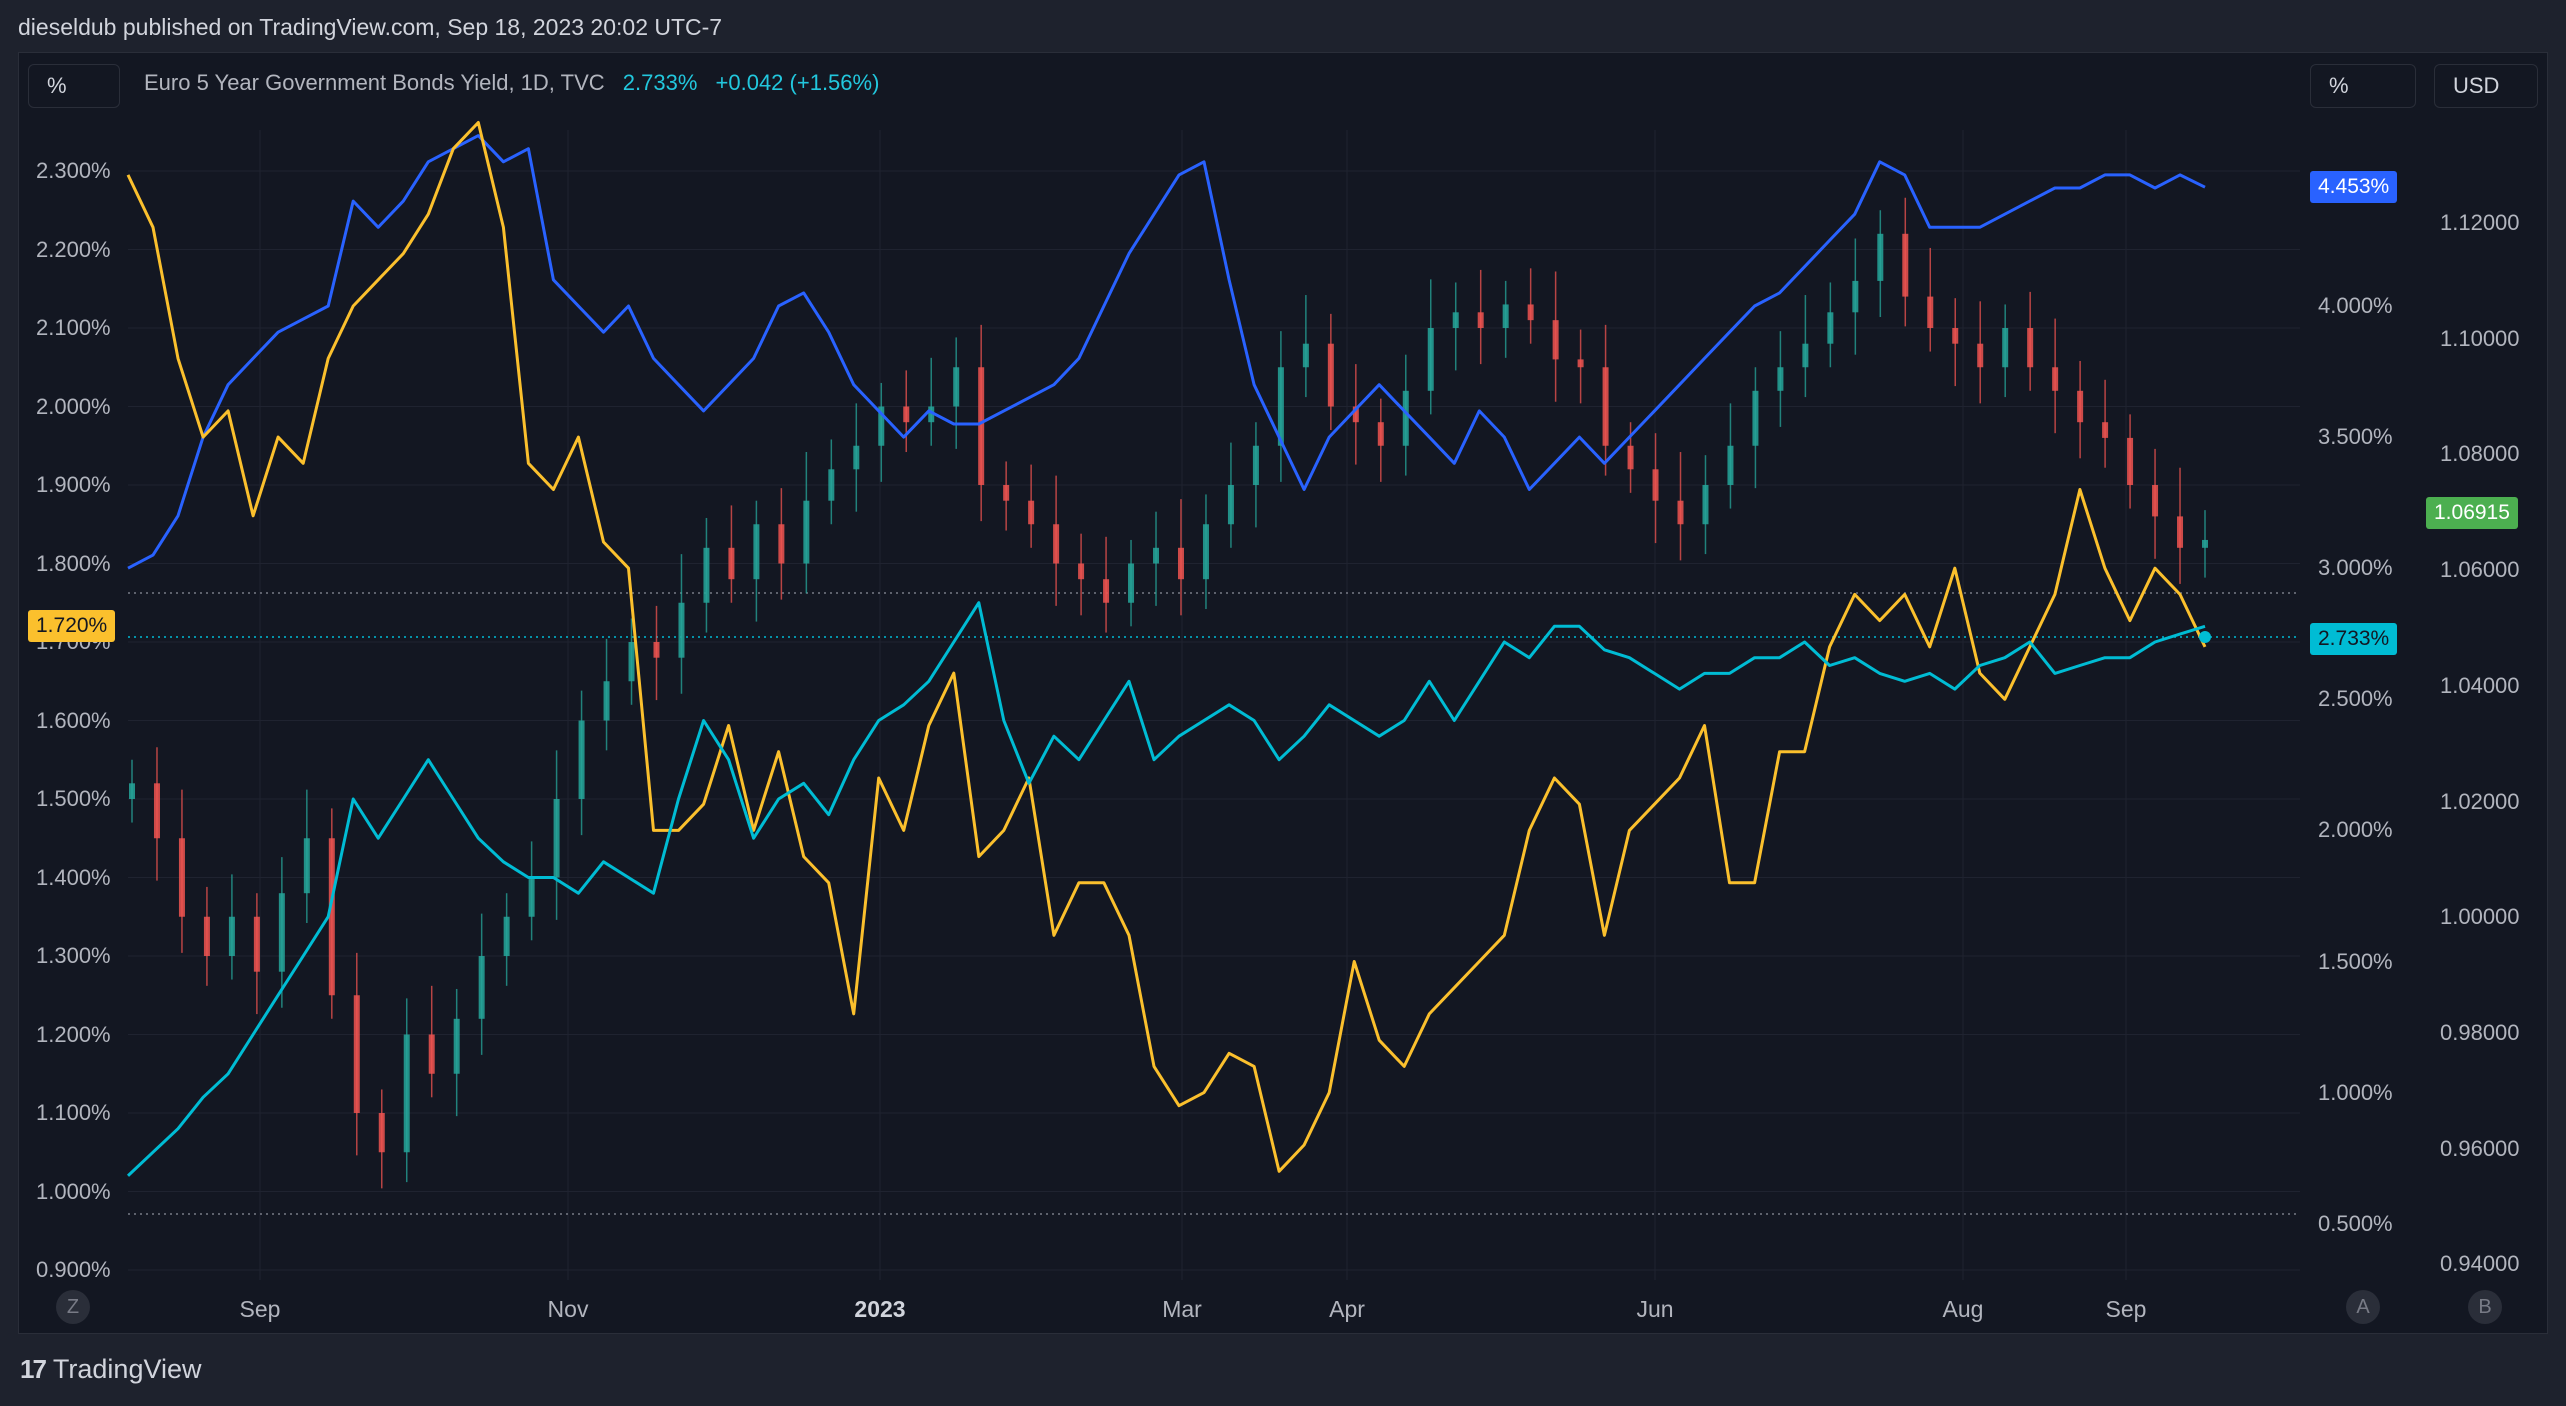 This screenshot has width=2566, height=1406. Describe the element at coordinates (73, 1034) in the screenshot. I see `left-axis-label: 1.200%` at that location.